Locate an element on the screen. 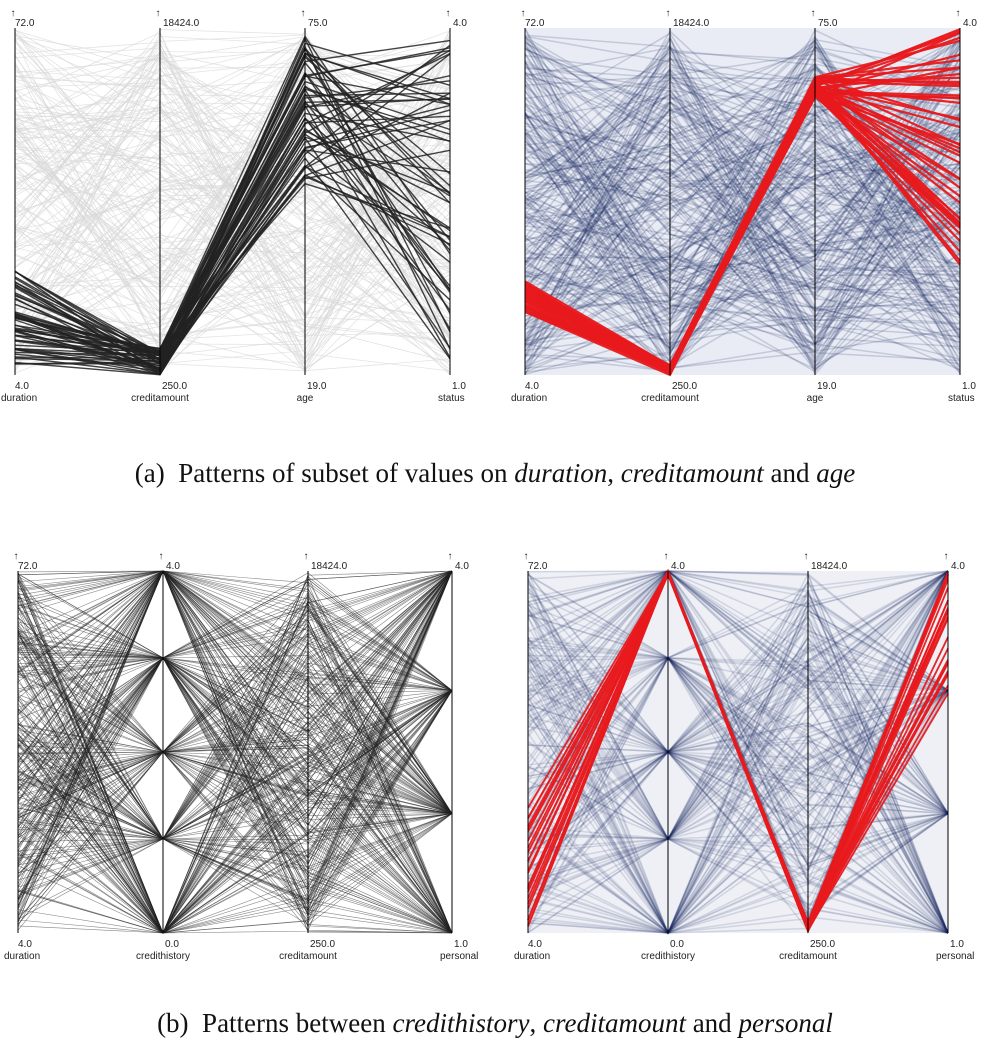 This screenshot has height=1047, width=990. axis-max-label: 72.0 is located at coordinates (538, 566).